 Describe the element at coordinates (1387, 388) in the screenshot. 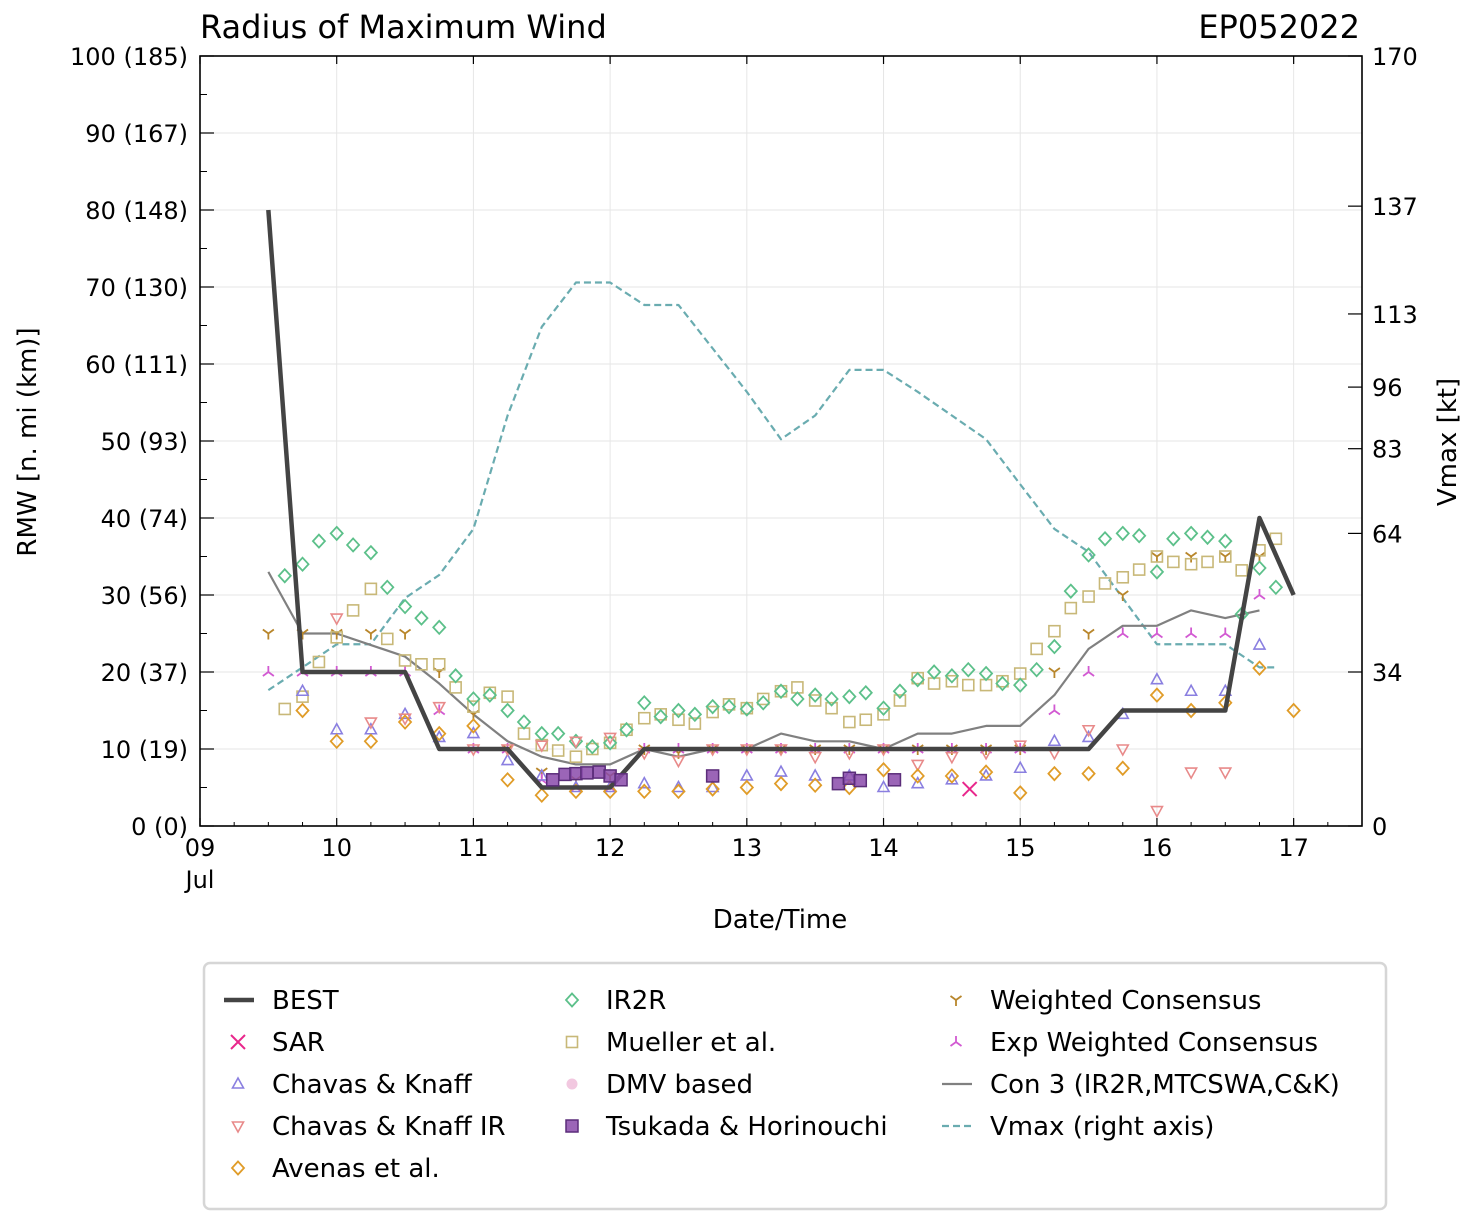

I see `y2-tick-label: 96` at that location.